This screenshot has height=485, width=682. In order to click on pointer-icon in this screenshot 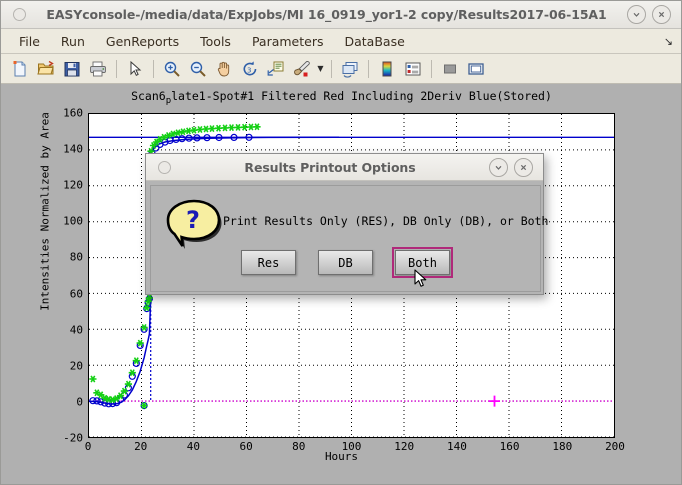, I will do `click(134, 69)`.